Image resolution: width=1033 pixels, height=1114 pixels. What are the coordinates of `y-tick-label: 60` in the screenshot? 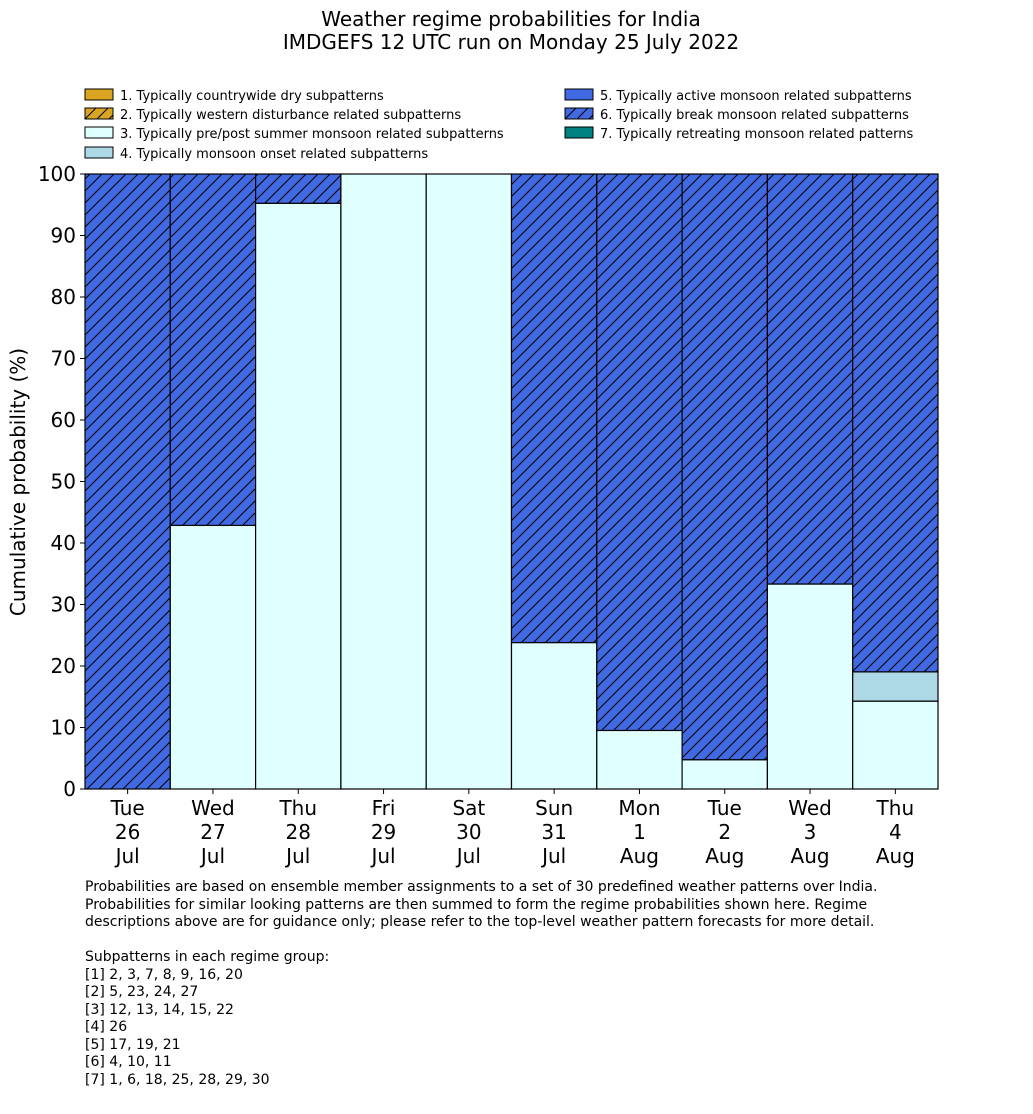 It's located at (63, 420).